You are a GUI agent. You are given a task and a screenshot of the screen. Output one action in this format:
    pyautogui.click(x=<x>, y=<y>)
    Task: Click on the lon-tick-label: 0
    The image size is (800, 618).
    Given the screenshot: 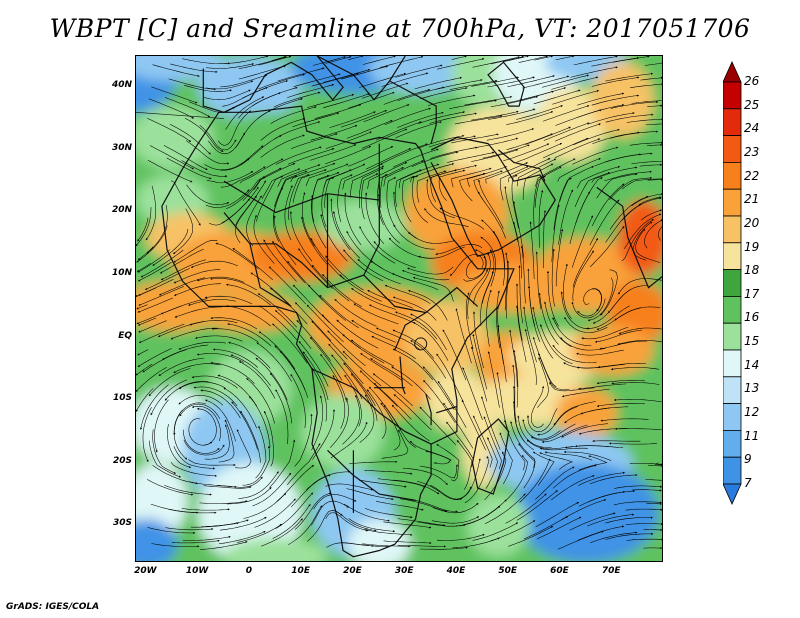 What is the action you would take?
    pyautogui.click(x=248, y=571)
    